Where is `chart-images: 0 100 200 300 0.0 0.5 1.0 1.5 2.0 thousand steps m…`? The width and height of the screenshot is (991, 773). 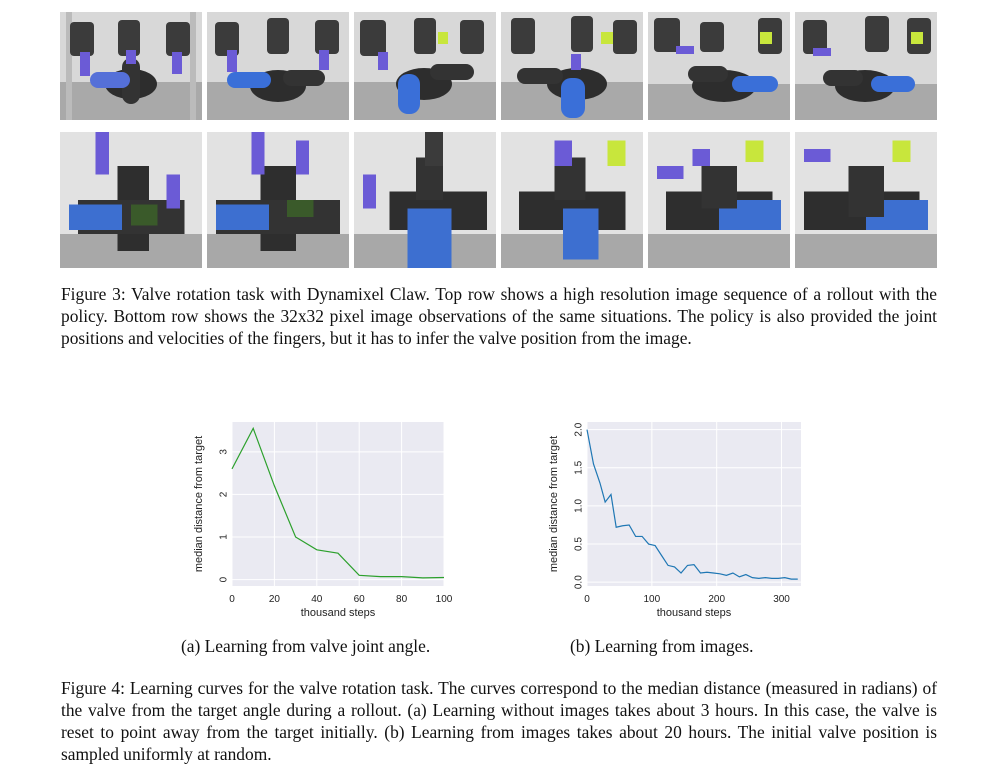
chart-images: 0 100 200 300 0.0 0.5 1.0 1.5 2.0 thousand steps m… is located at coordinates (680, 517).